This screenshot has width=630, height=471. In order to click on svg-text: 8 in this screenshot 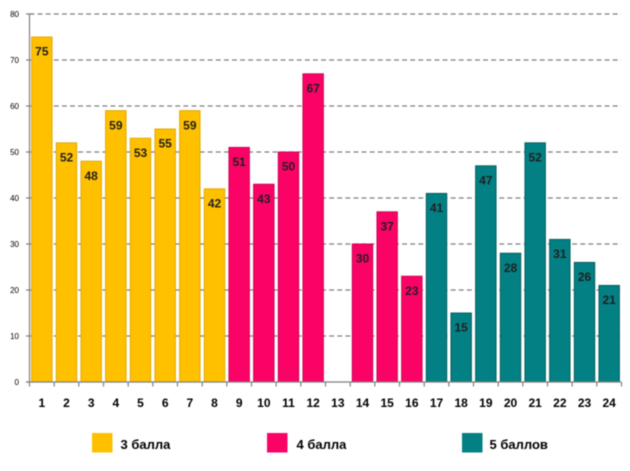, I will do `click(214, 403)`.